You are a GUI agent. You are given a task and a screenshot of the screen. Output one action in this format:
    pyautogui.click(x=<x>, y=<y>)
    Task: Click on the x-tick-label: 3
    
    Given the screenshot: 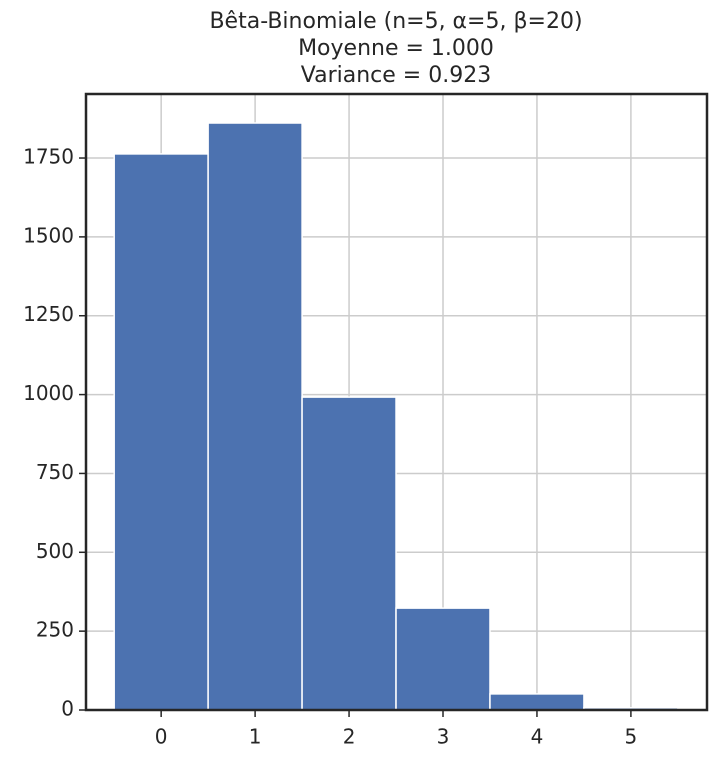 What is the action you would take?
    pyautogui.click(x=443, y=737)
    